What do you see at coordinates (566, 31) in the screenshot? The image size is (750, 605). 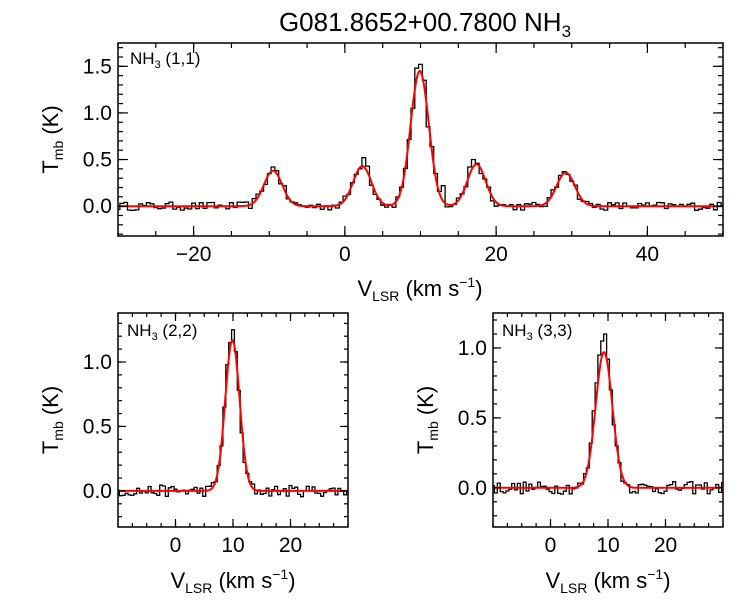 I see `figure-title-subscript: 3` at bounding box center [566, 31].